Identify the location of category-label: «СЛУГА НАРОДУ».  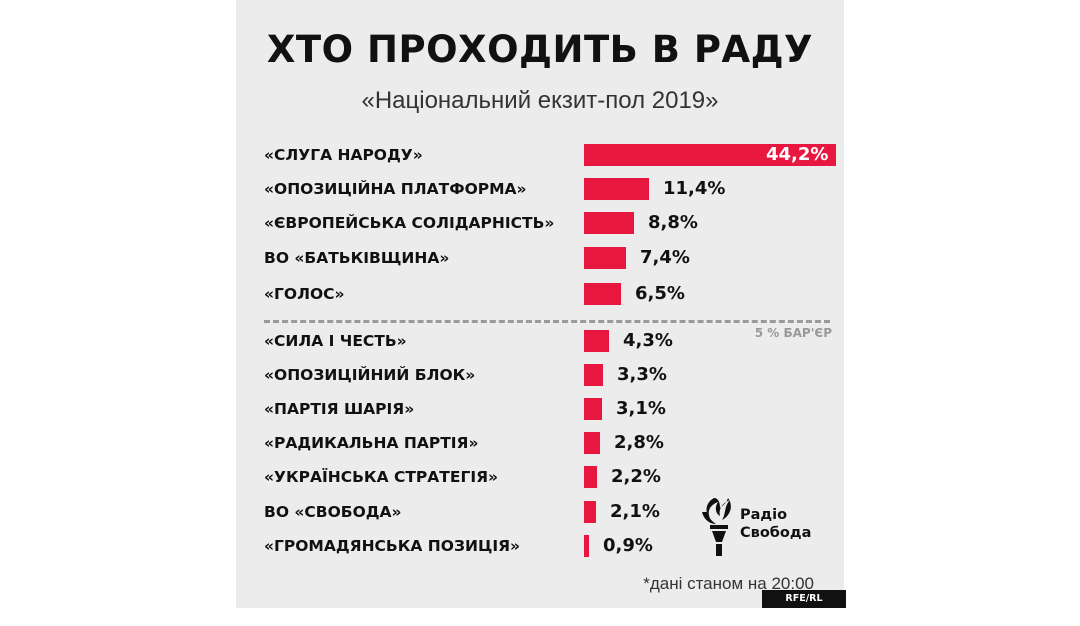
(343, 155).